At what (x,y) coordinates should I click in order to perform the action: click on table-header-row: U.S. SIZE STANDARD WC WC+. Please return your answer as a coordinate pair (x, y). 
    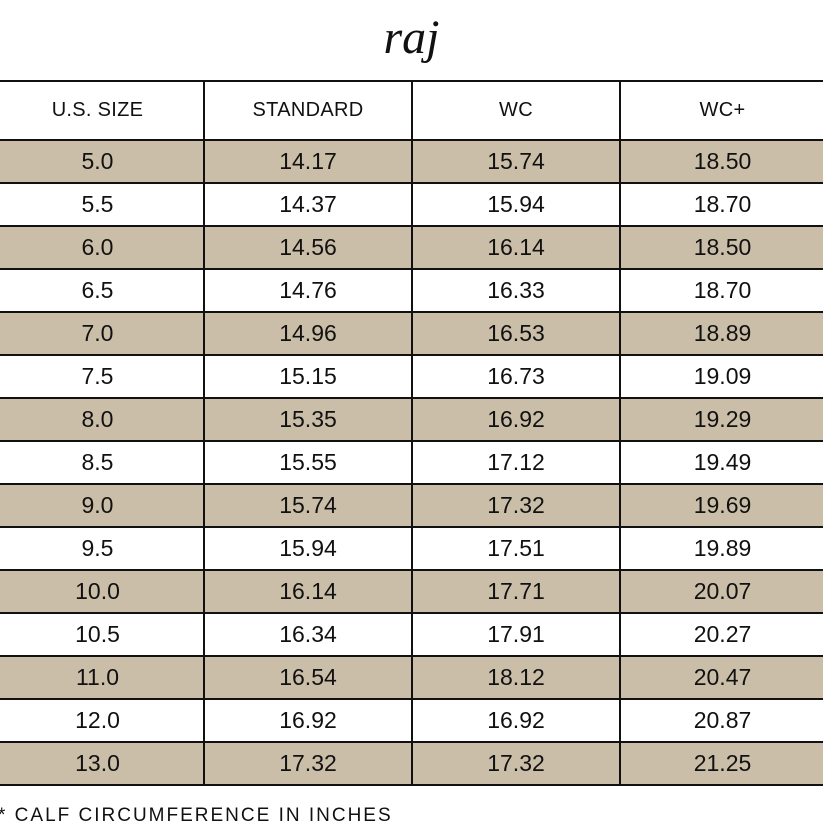
    Looking at the image, I should click on (411, 110).